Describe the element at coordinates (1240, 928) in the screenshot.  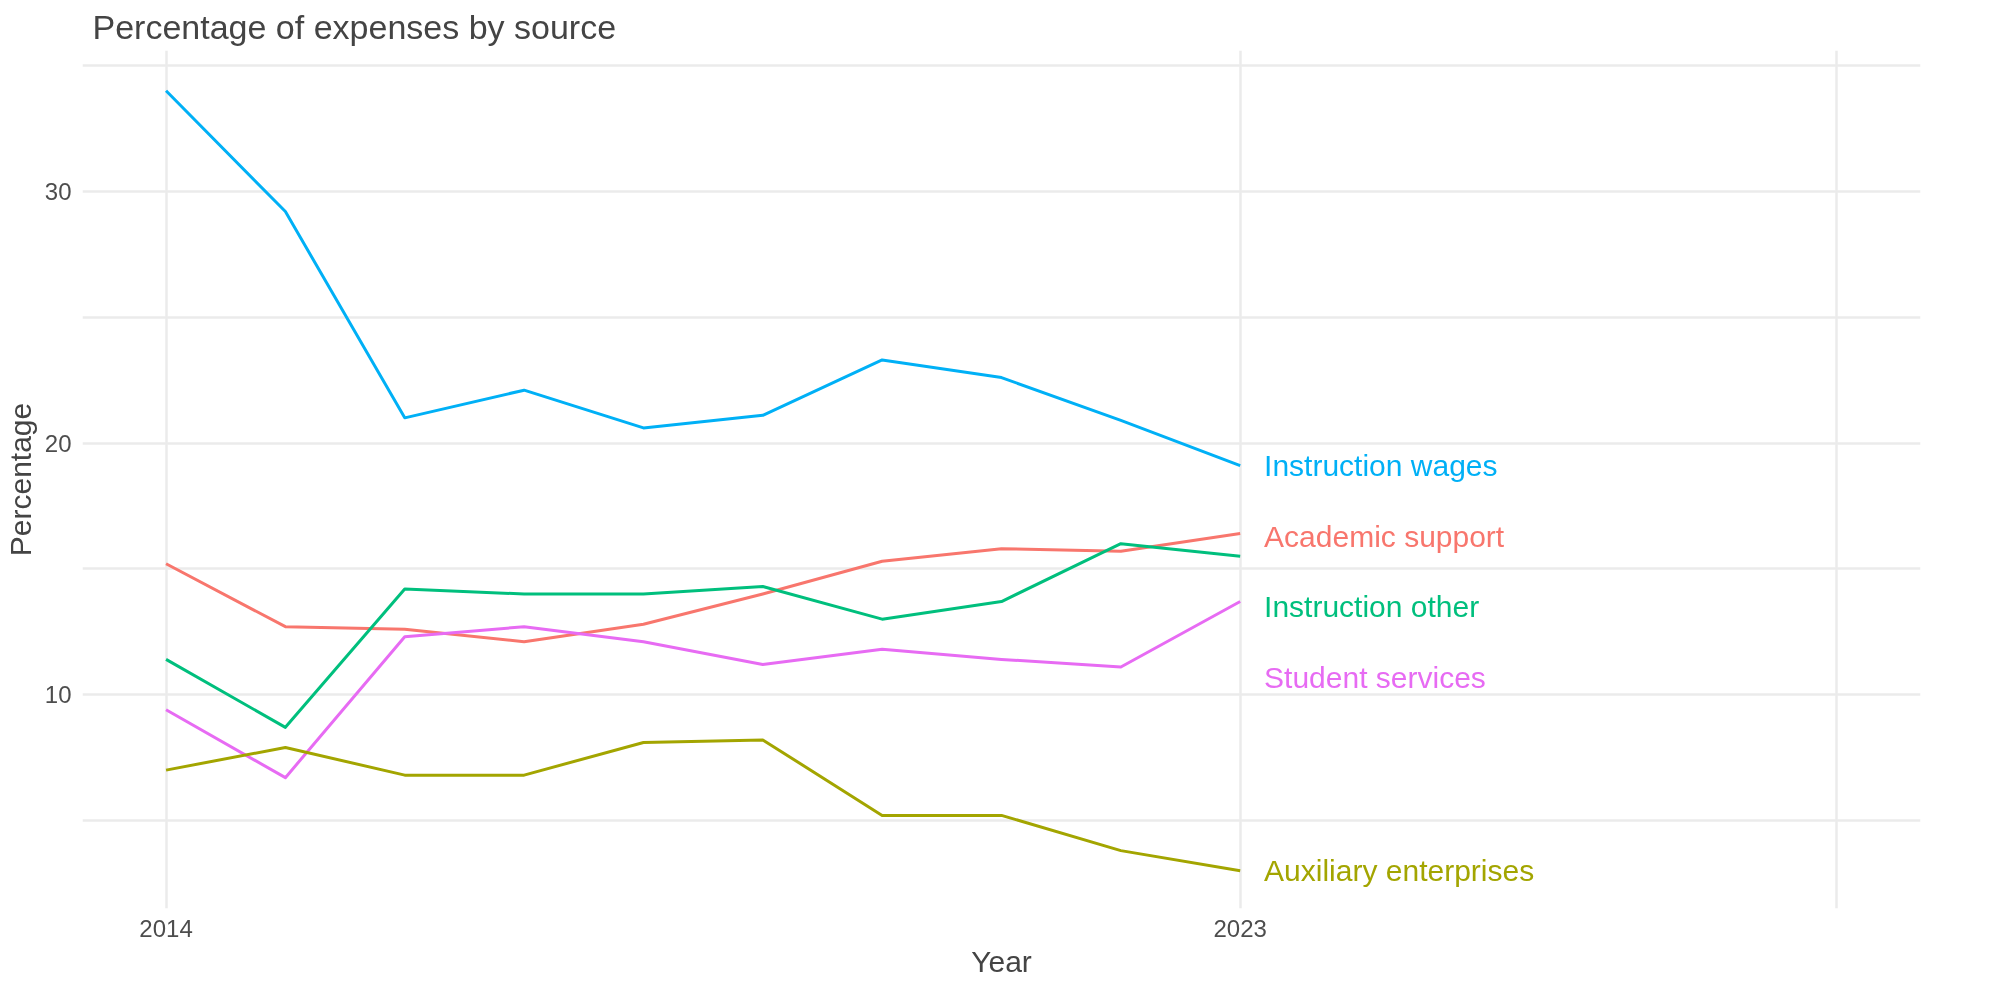
I see `x-tick-label: 2023` at that location.